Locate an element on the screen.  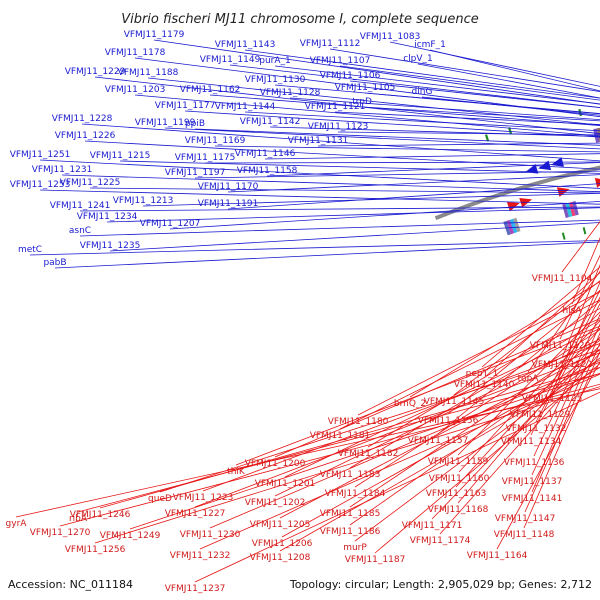
forward-gene-label: VFMJ11_1130 is located at coordinates (275, 80).